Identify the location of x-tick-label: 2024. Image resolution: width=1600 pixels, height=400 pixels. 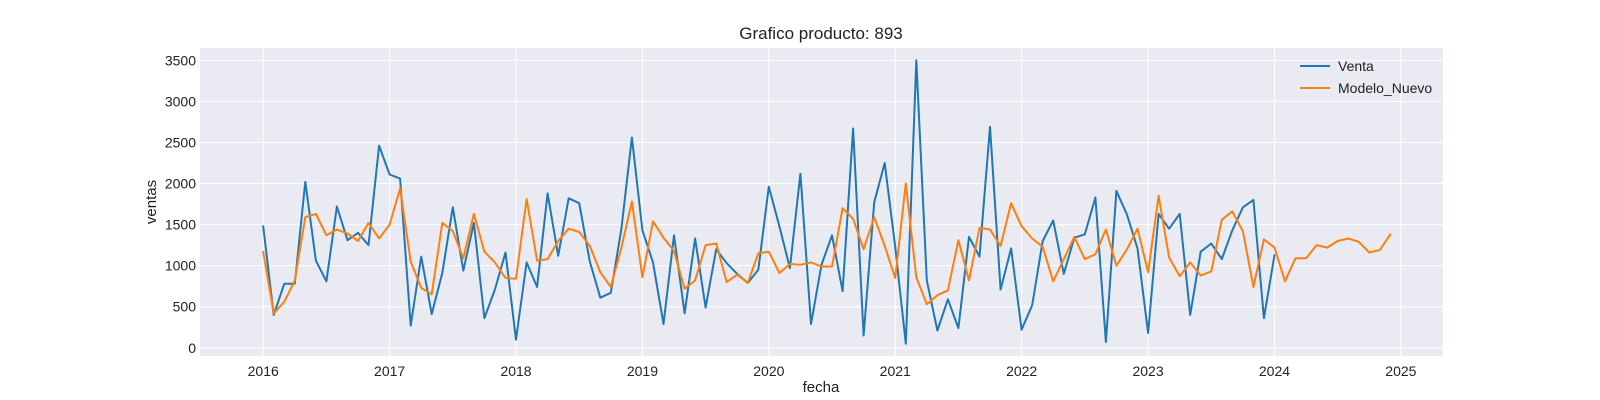
(1274, 371).